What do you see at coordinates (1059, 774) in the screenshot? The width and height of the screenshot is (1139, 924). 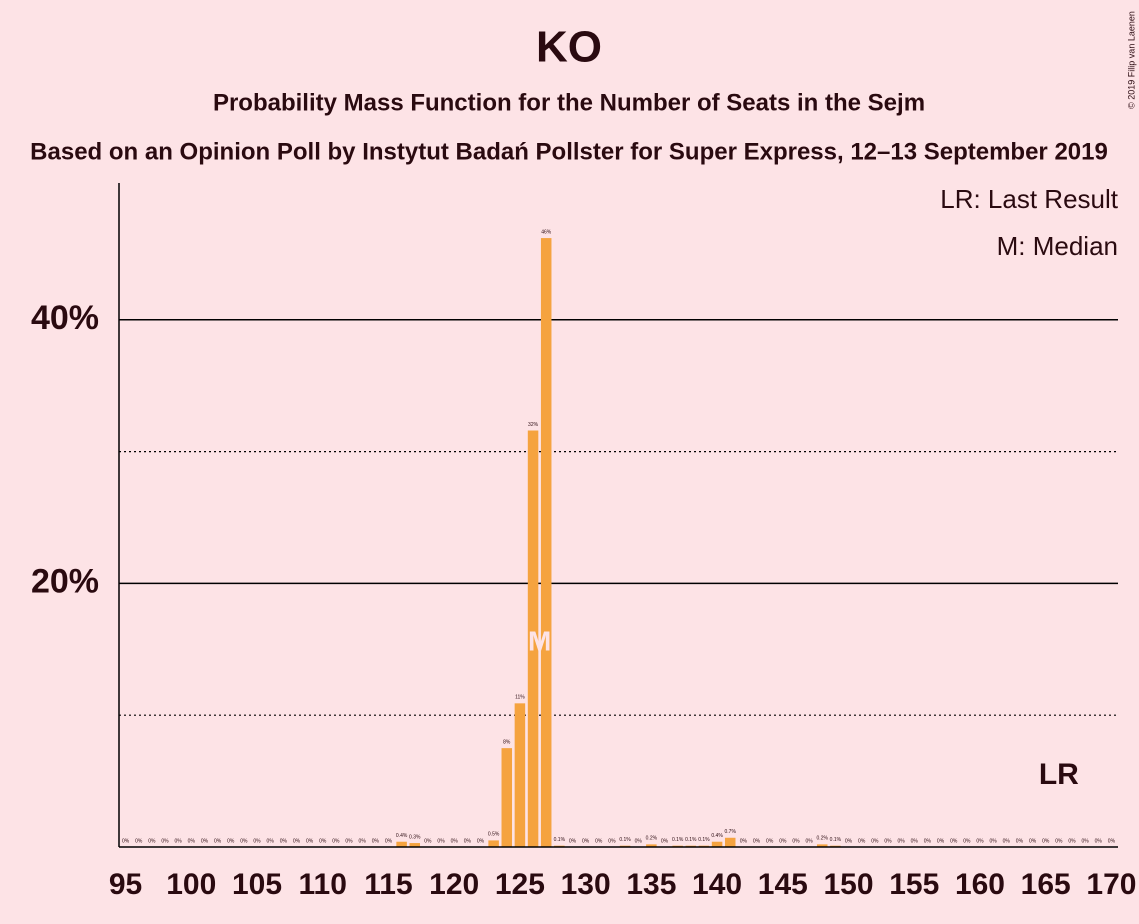 I see `last-result-marker: LR` at bounding box center [1059, 774].